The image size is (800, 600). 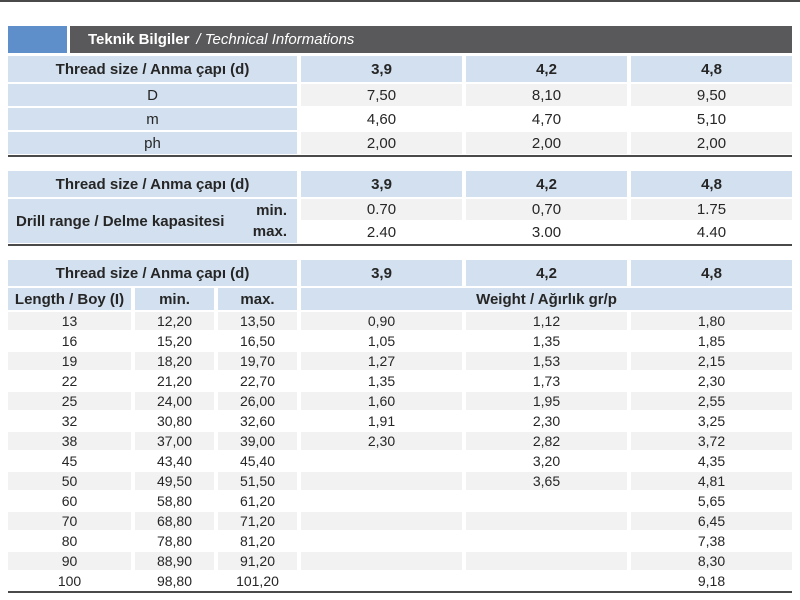 What do you see at coordinates (381, 381) in the screenshot?
I see `weight-3-9-cell: 1,35` at bounding box center [381, 381].